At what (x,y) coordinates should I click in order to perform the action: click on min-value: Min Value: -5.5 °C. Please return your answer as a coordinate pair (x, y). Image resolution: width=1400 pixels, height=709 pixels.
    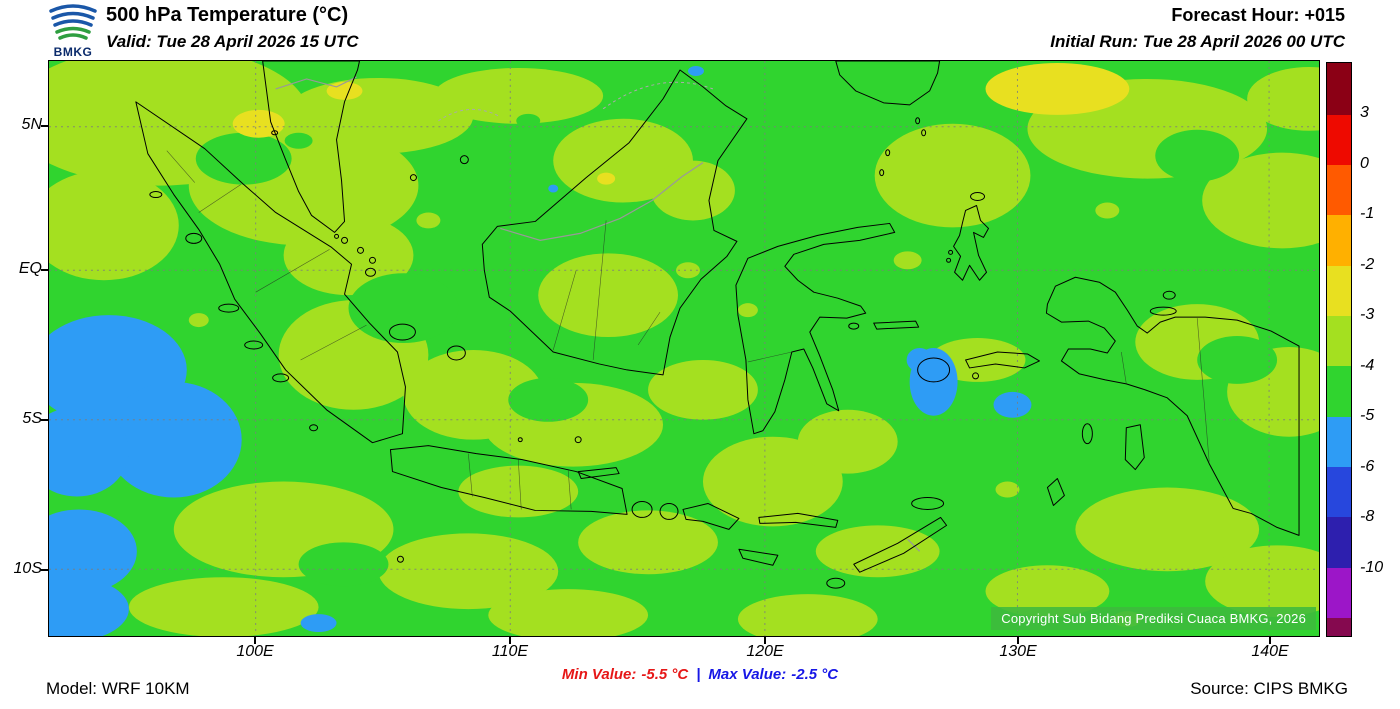
    Looking at the image, I should click on (625, 674).